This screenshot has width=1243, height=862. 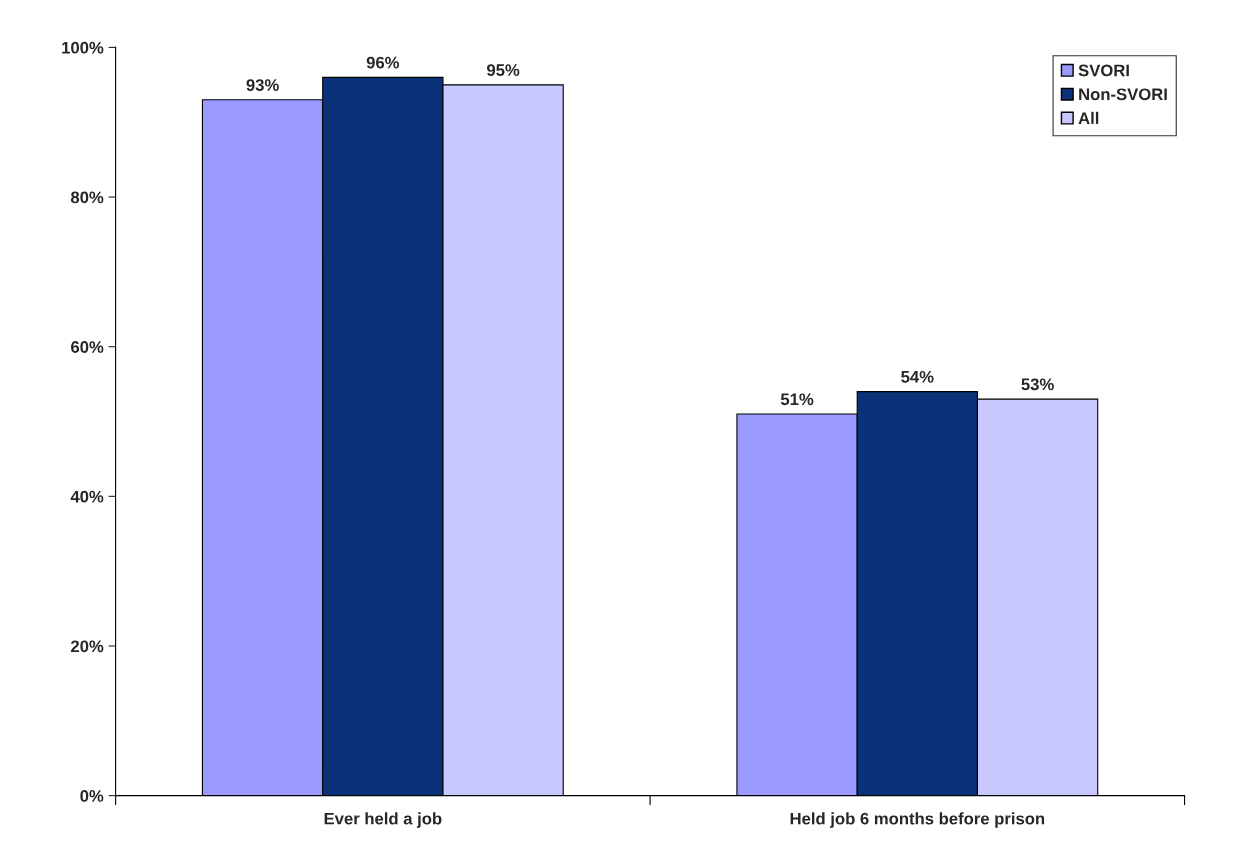 I want to click on legend-label: Non-SVORI, so click(x=1123, y=94).